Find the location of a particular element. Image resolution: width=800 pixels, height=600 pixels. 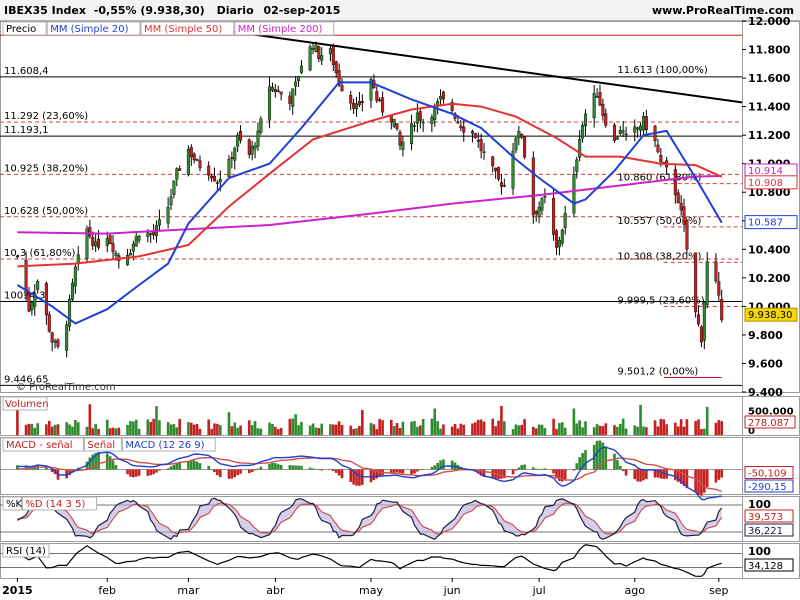

price-value-badge-label: 9.938,30 is located at coordinates (770, 315).